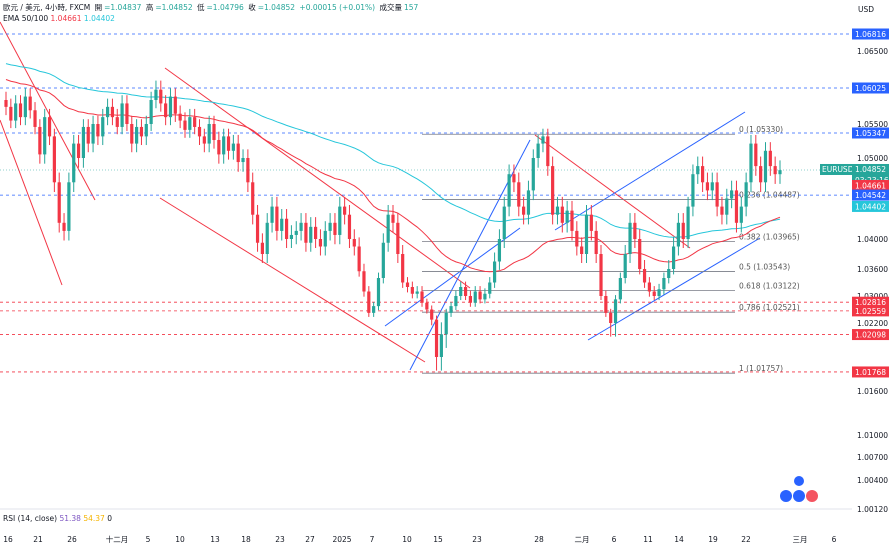 Image resolution: width=889 pixels, height=549 pixels. I want to click on price-tag-label: 1.04542, so click(870, 195).